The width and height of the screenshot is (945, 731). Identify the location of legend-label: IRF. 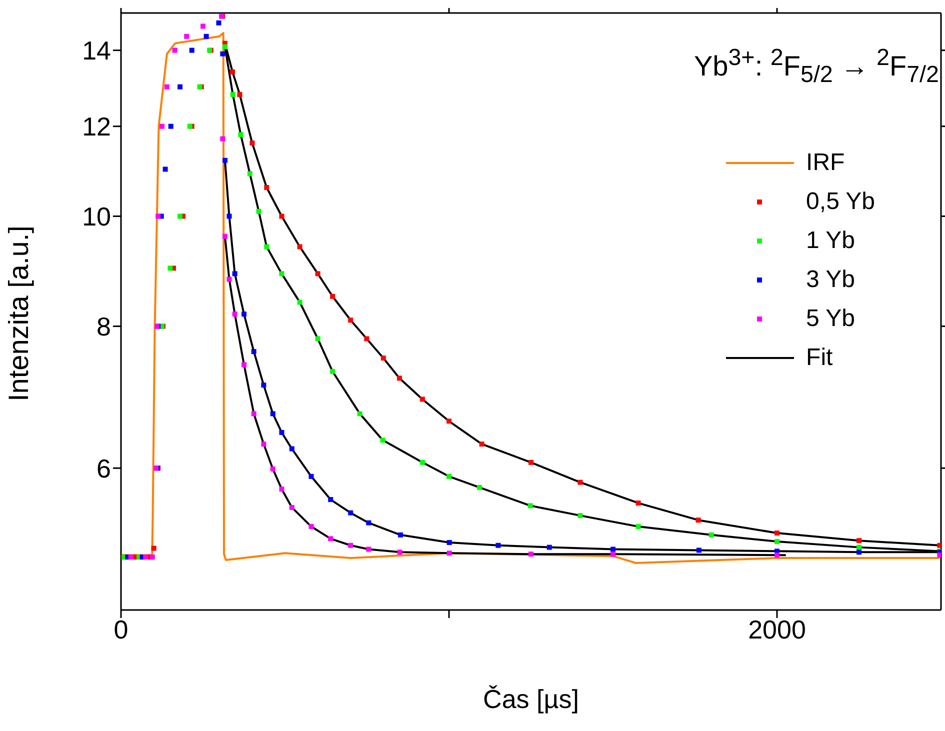
(825, 163).